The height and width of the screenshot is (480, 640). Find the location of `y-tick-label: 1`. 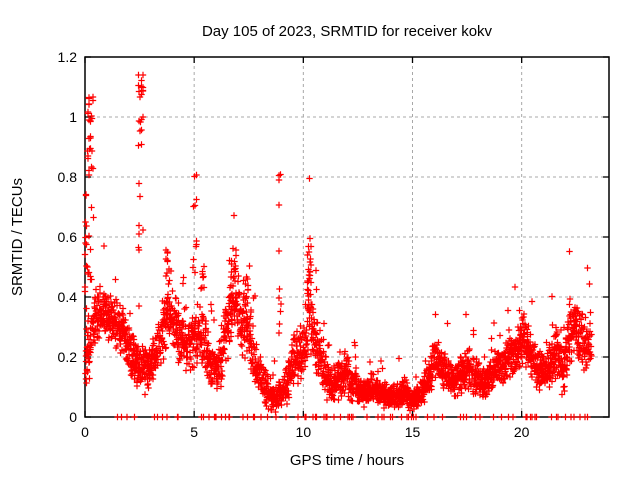

y-tick-label: 1 is located at coordinates (73, 117).